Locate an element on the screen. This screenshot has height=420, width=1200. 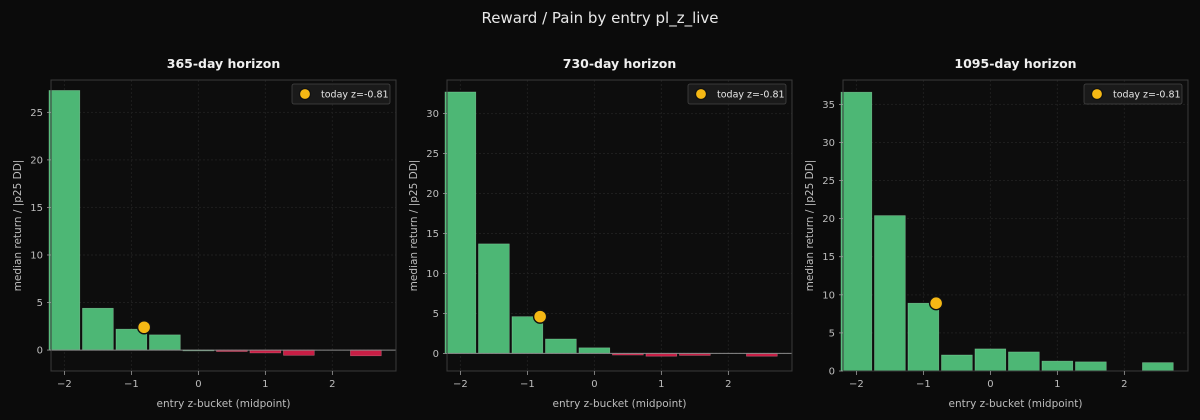
panel-title: 1095-day horizon is located at coordinates (1015, 63).